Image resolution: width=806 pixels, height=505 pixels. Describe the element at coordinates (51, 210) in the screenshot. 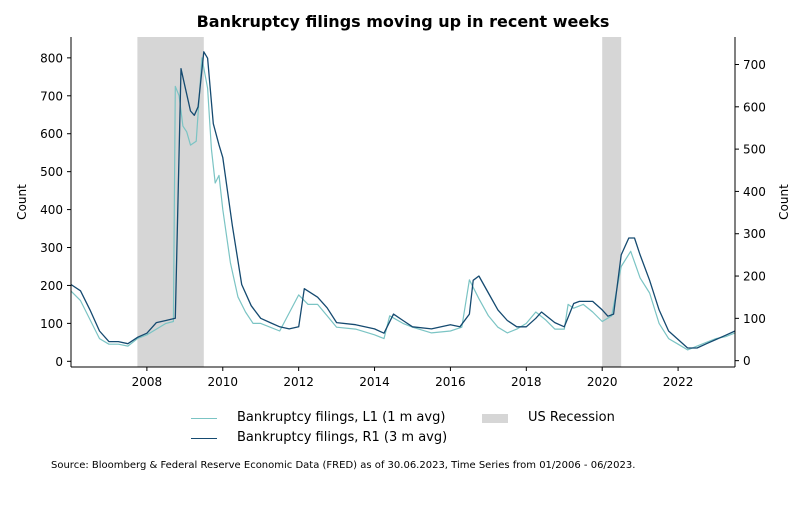

I see `y-left-tick-label-400: 400` at that location.